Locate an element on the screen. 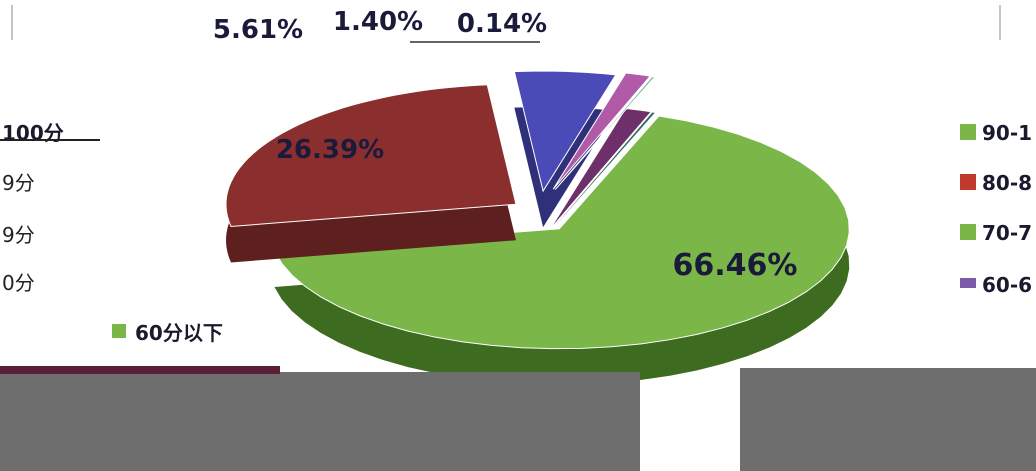  legend-right: 90-1 80-8 70-7 60-6 is located at coordinates (996, 209).